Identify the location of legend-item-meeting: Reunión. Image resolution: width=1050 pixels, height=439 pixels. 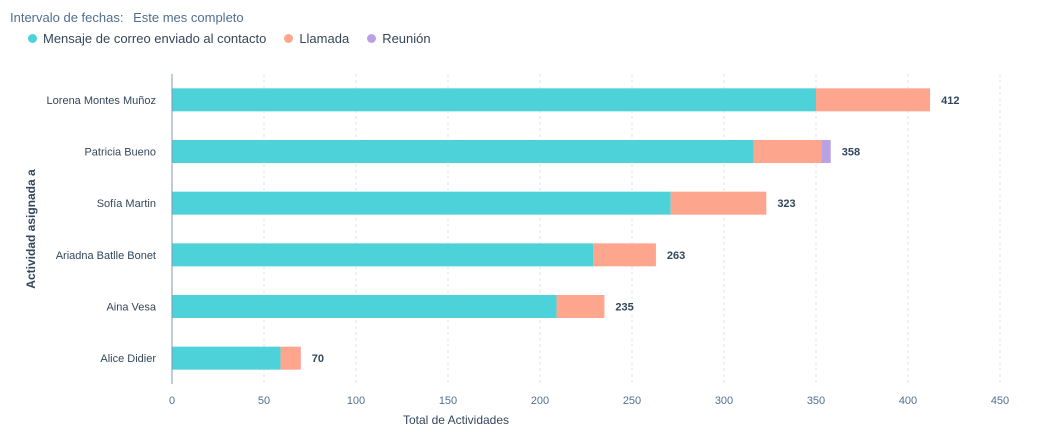
(399, 38).